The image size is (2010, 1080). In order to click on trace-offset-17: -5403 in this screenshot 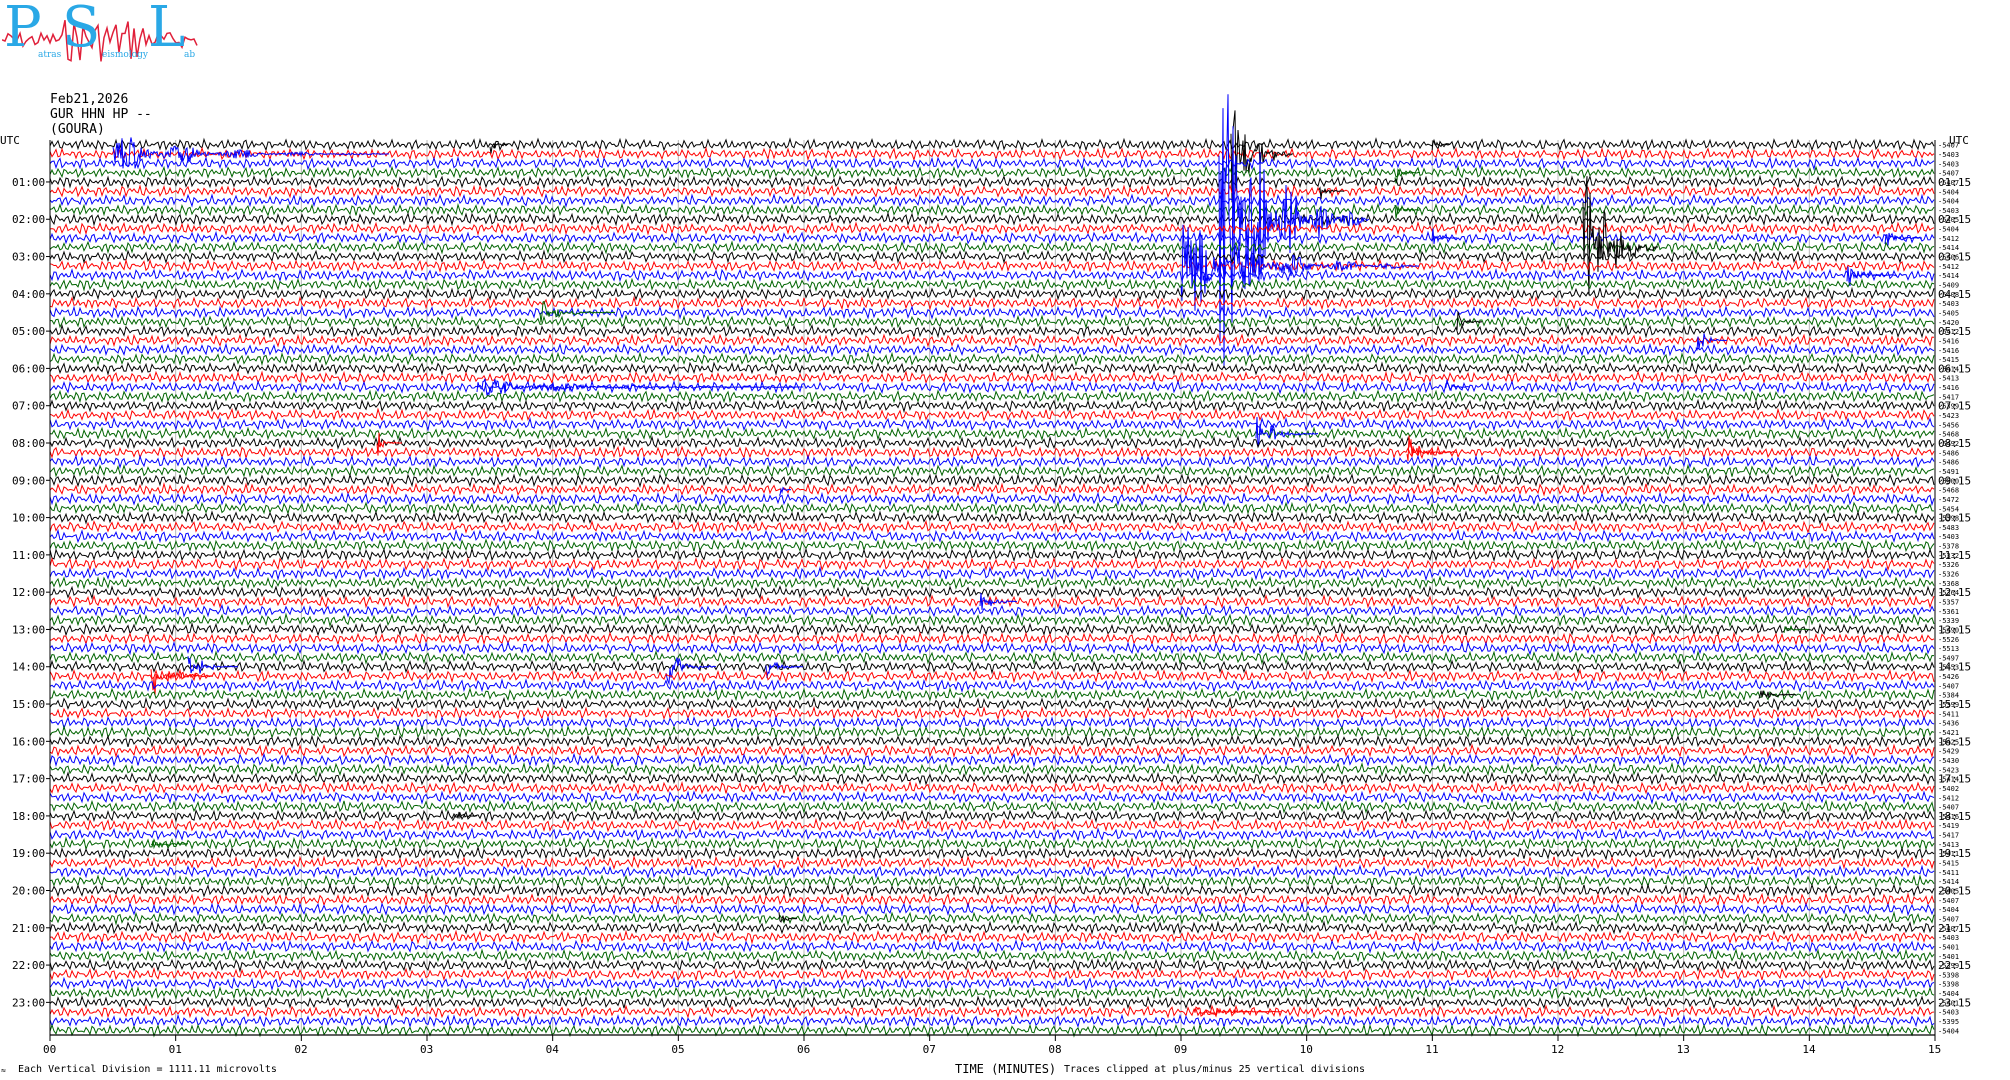, I will do `click(1948, 304)`.